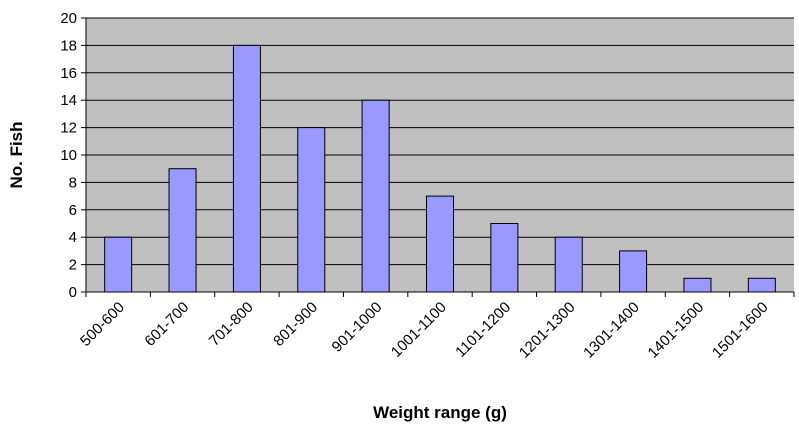 The image size is (799, 428). I want to click on y-tick-labels: 0 2 4 6 8 10 12 14 16 18 20, so click(68, 155).